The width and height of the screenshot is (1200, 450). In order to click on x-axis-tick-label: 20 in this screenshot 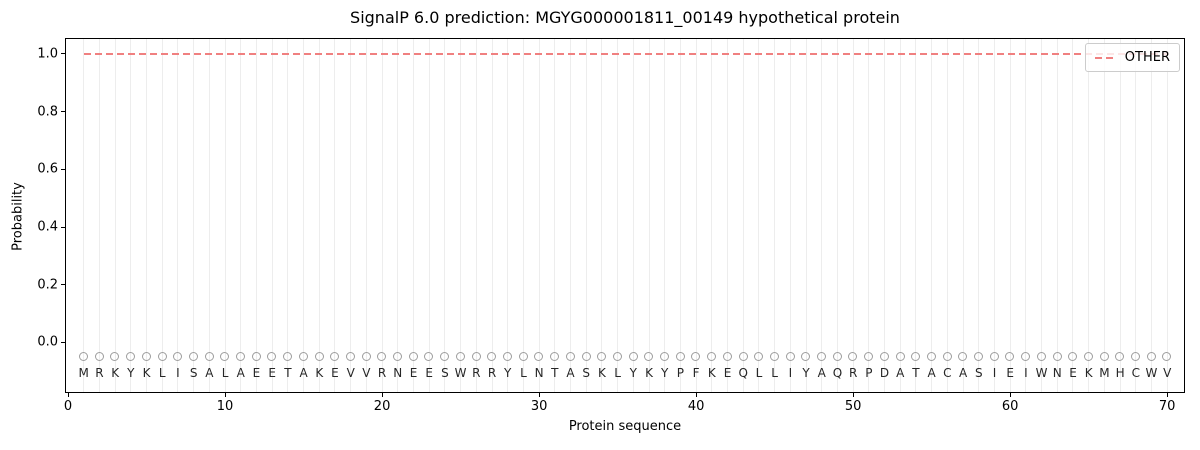, I will do `click(382, 406)`.